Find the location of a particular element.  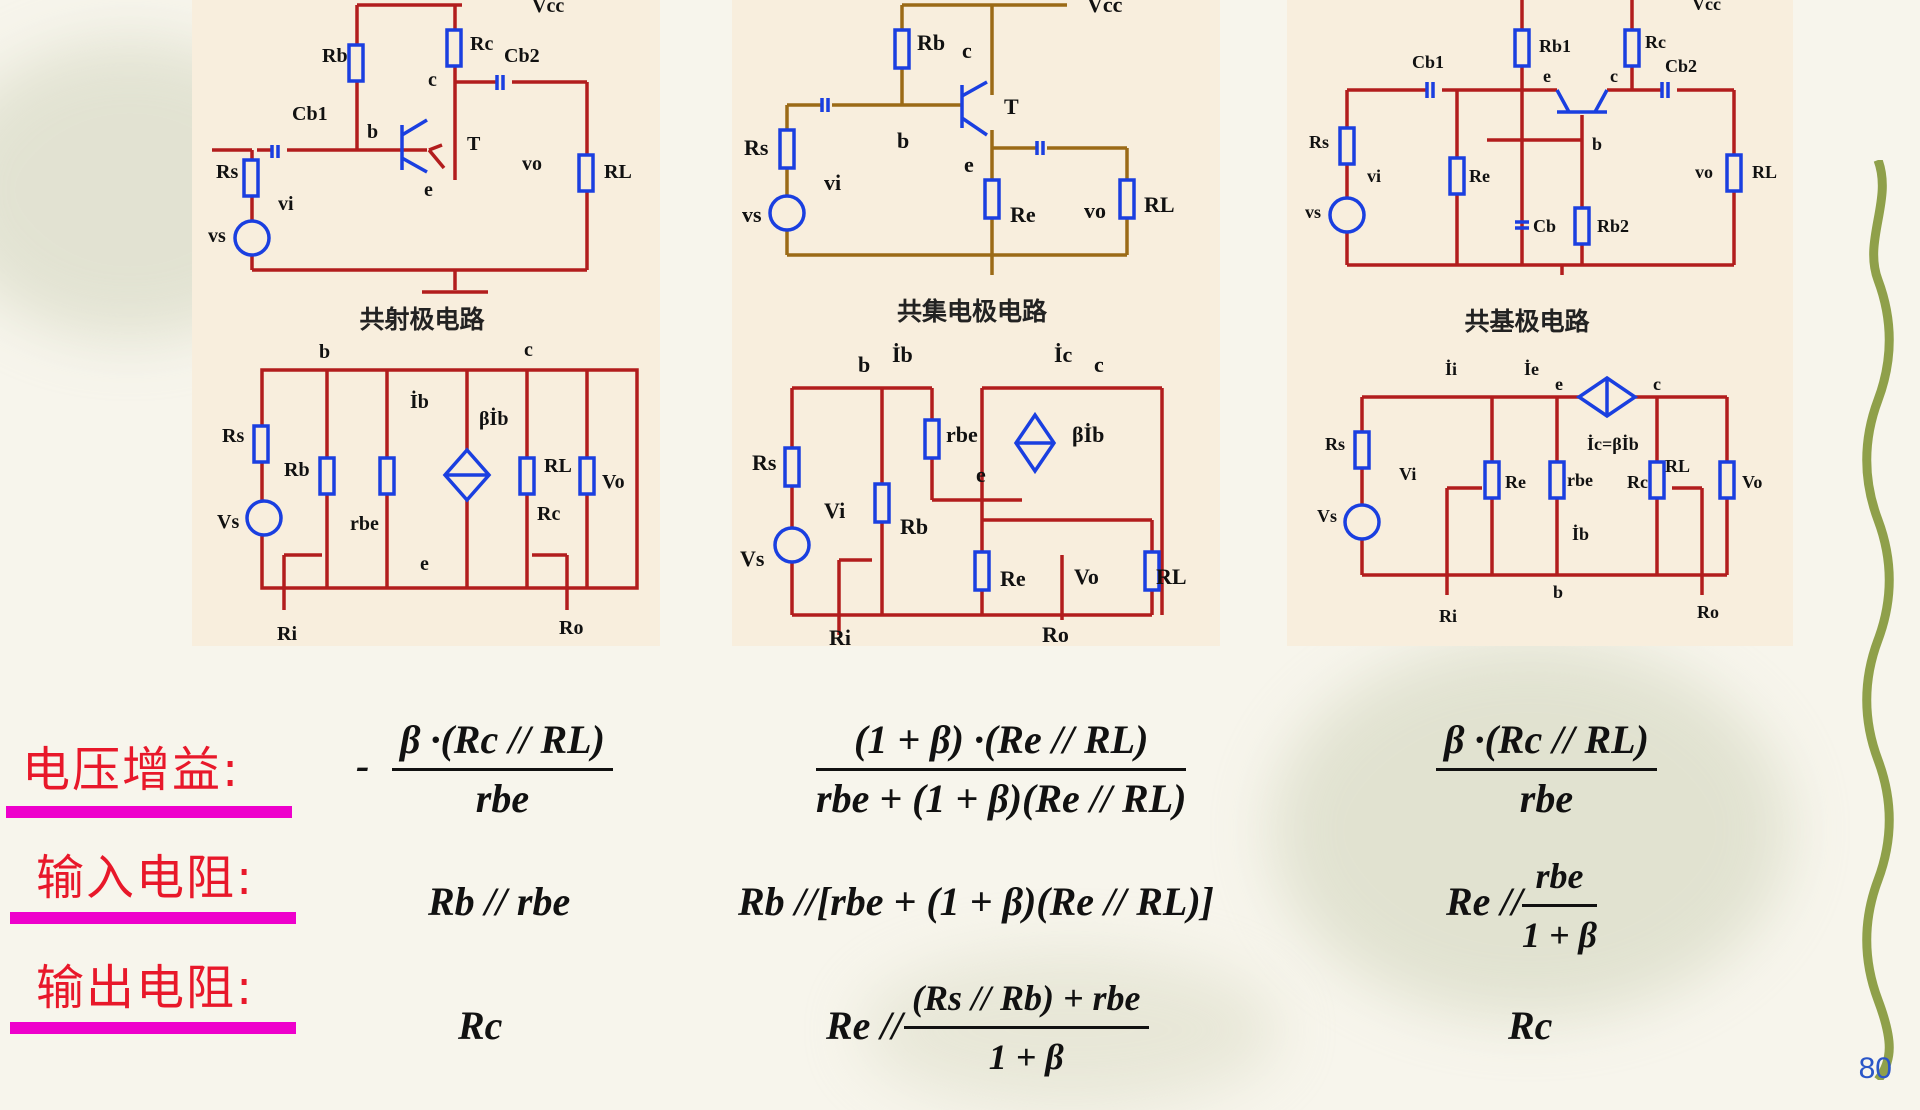

svg-text: Rb2 is located at coordinates (1613, 226).